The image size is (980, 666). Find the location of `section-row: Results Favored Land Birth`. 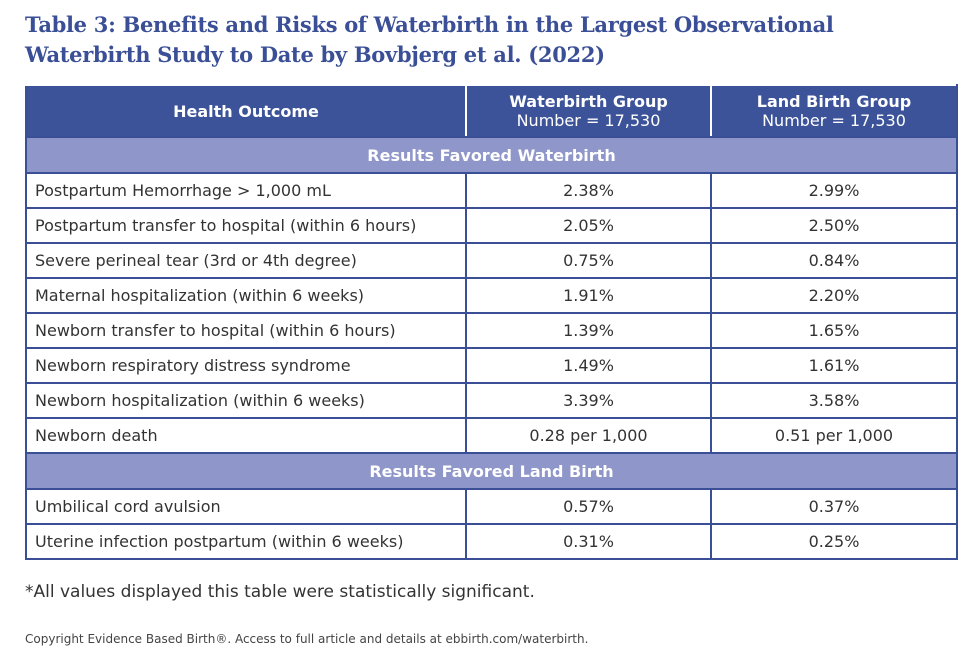

section-row: Results Favored Land Birth is located at coordinates (491, 471).